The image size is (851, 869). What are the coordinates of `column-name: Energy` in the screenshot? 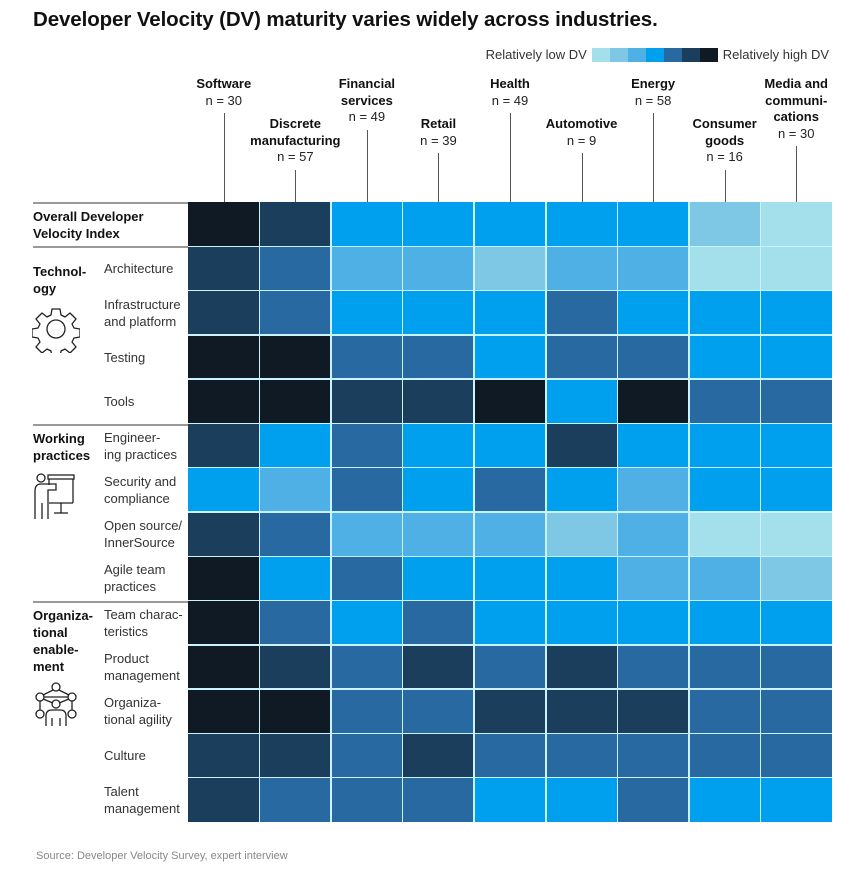 It's located at (653, 83).